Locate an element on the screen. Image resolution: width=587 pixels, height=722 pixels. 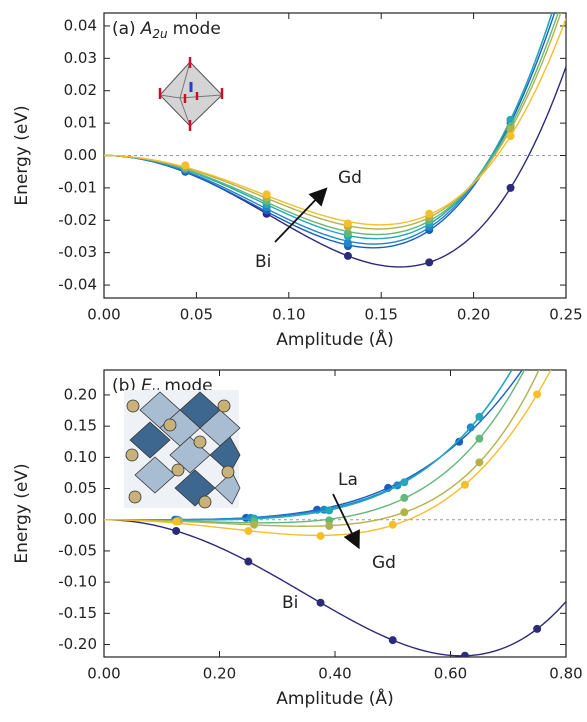
mode-symbol: A is located at coordinates (146, 29).